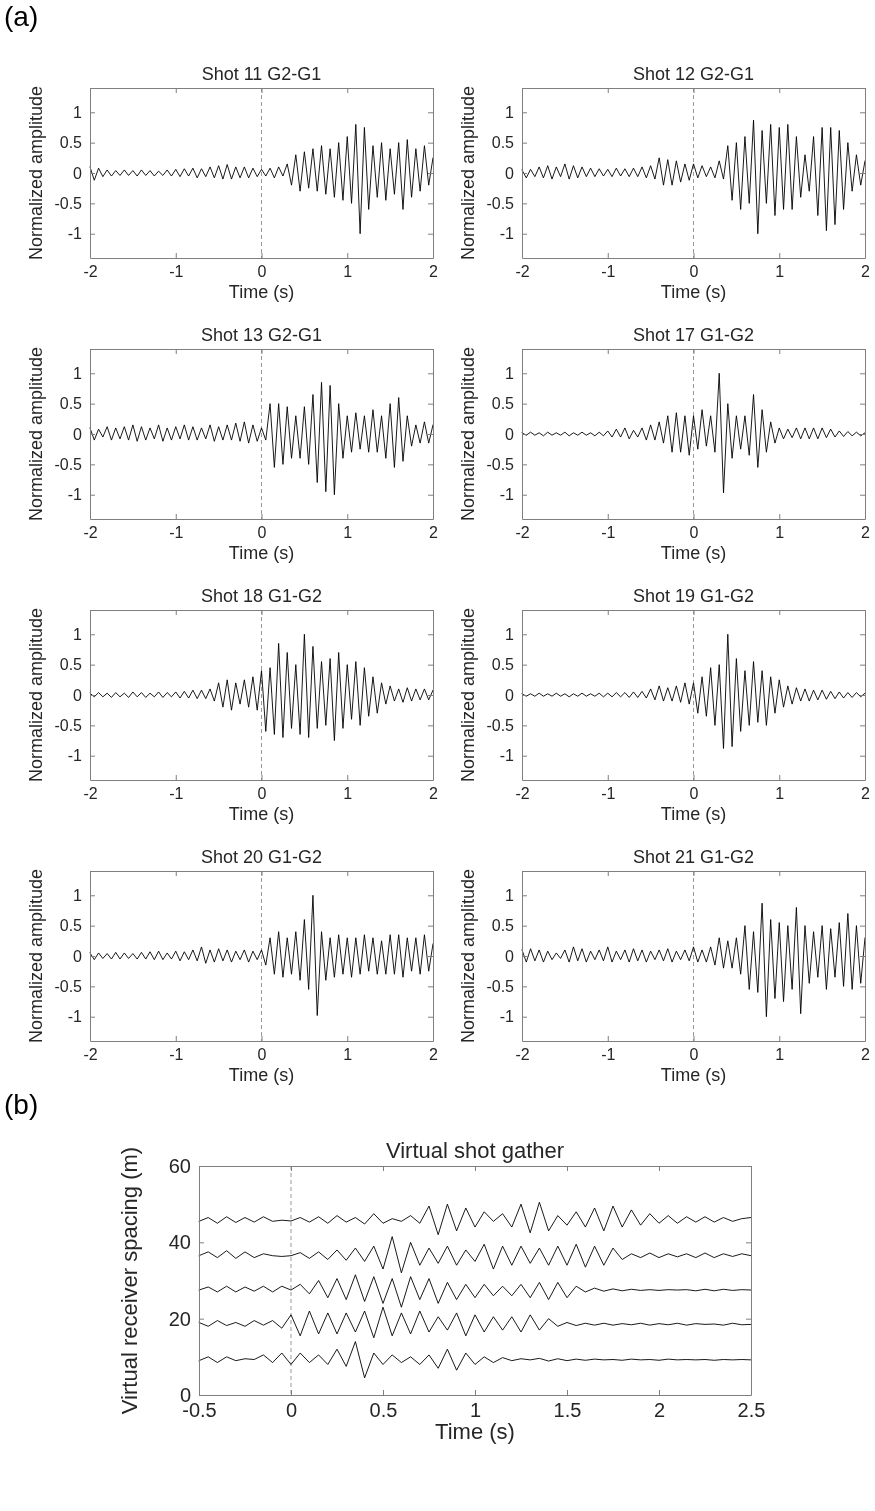  What do you see at coordinates (693, 74) in the screenshot?
I see `chart-title: Shot 12 G2-G1` at bounding box center [693, 74].